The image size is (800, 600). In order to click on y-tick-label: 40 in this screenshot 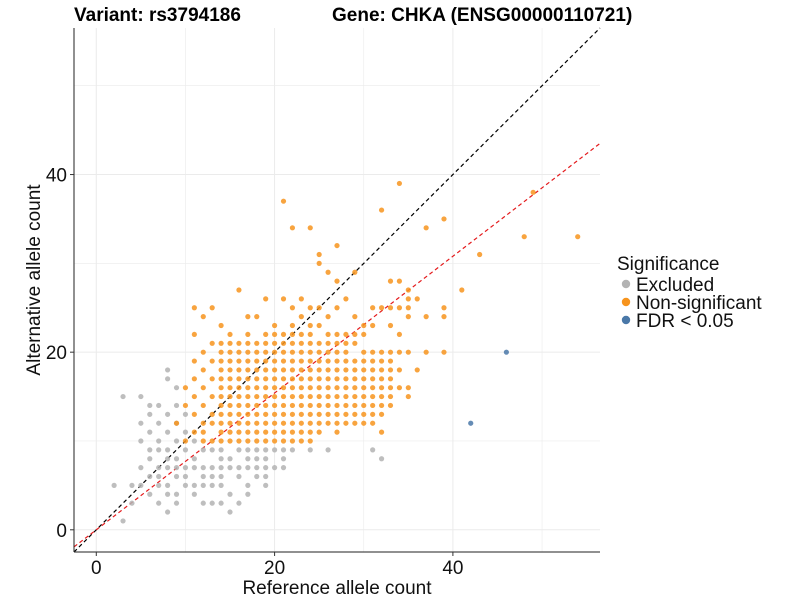, I will do `click(56, 176)`.